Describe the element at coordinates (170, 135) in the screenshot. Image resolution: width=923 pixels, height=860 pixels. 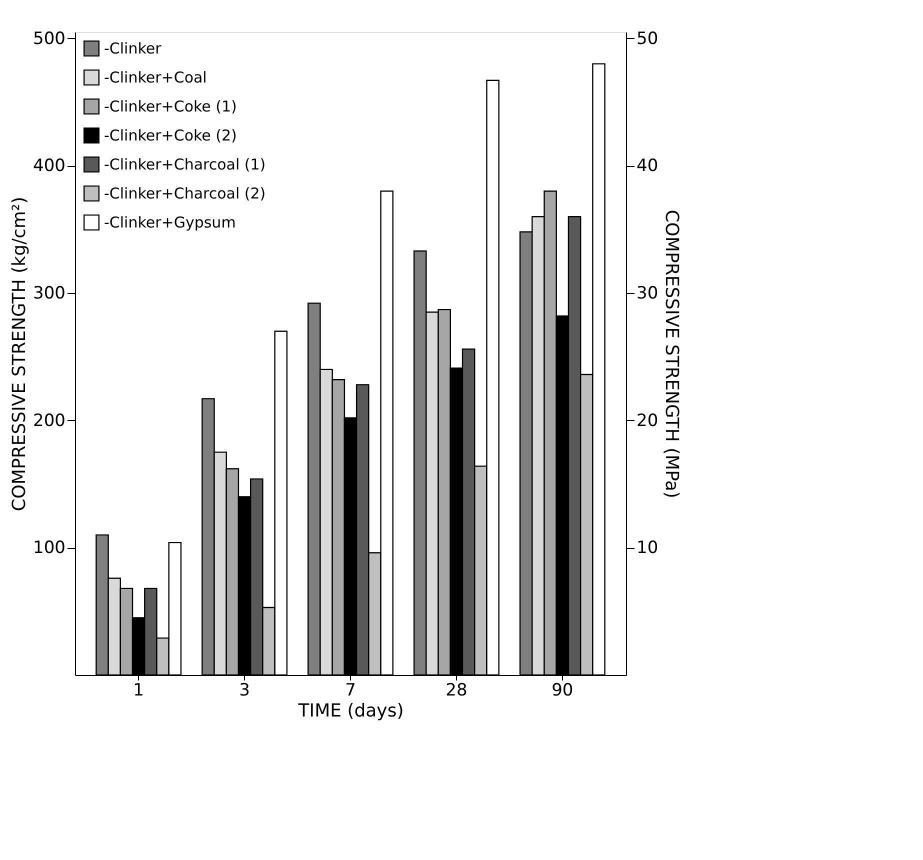
I see `legend-label: -Clinker+Coke (2)` at that location.